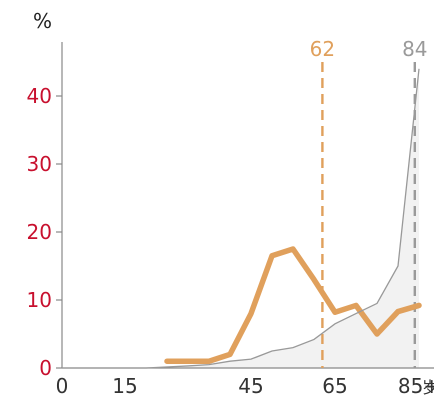  I want to click on reference-line-label: 84, so click(414, 49).